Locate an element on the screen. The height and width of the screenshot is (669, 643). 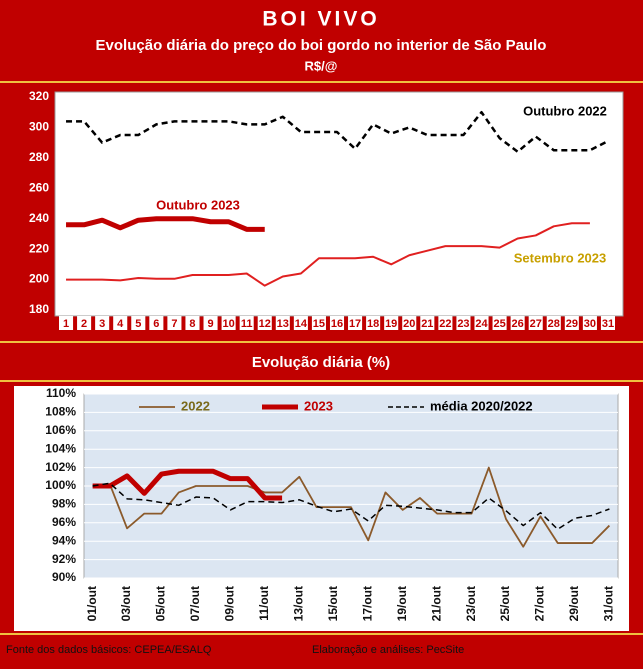
x-tick-label: 9 is located at coordinates (210, 324).